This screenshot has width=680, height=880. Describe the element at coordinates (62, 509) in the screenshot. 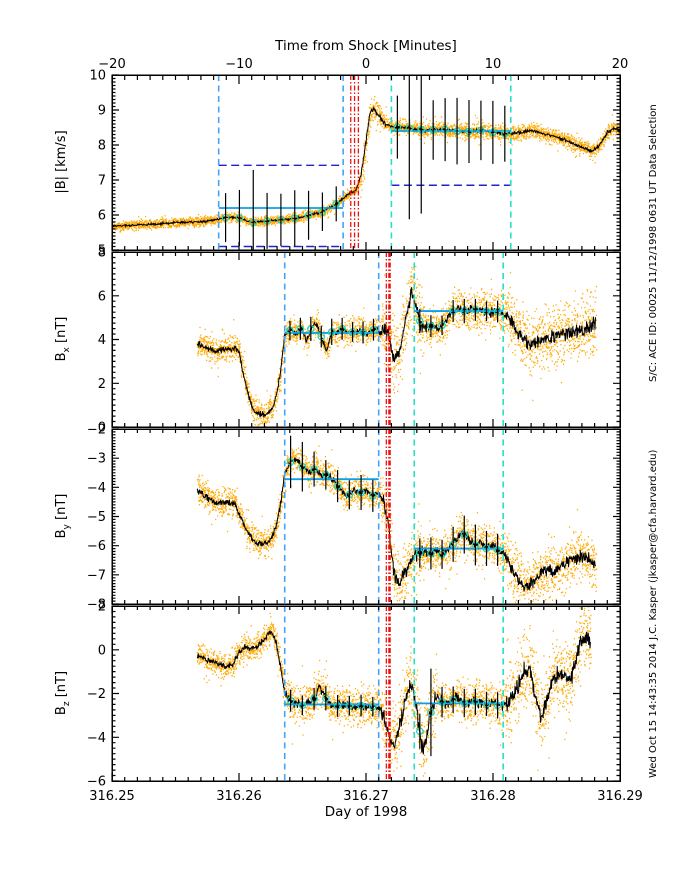

I see `ylabel-by-unit: [nT]` at that location.